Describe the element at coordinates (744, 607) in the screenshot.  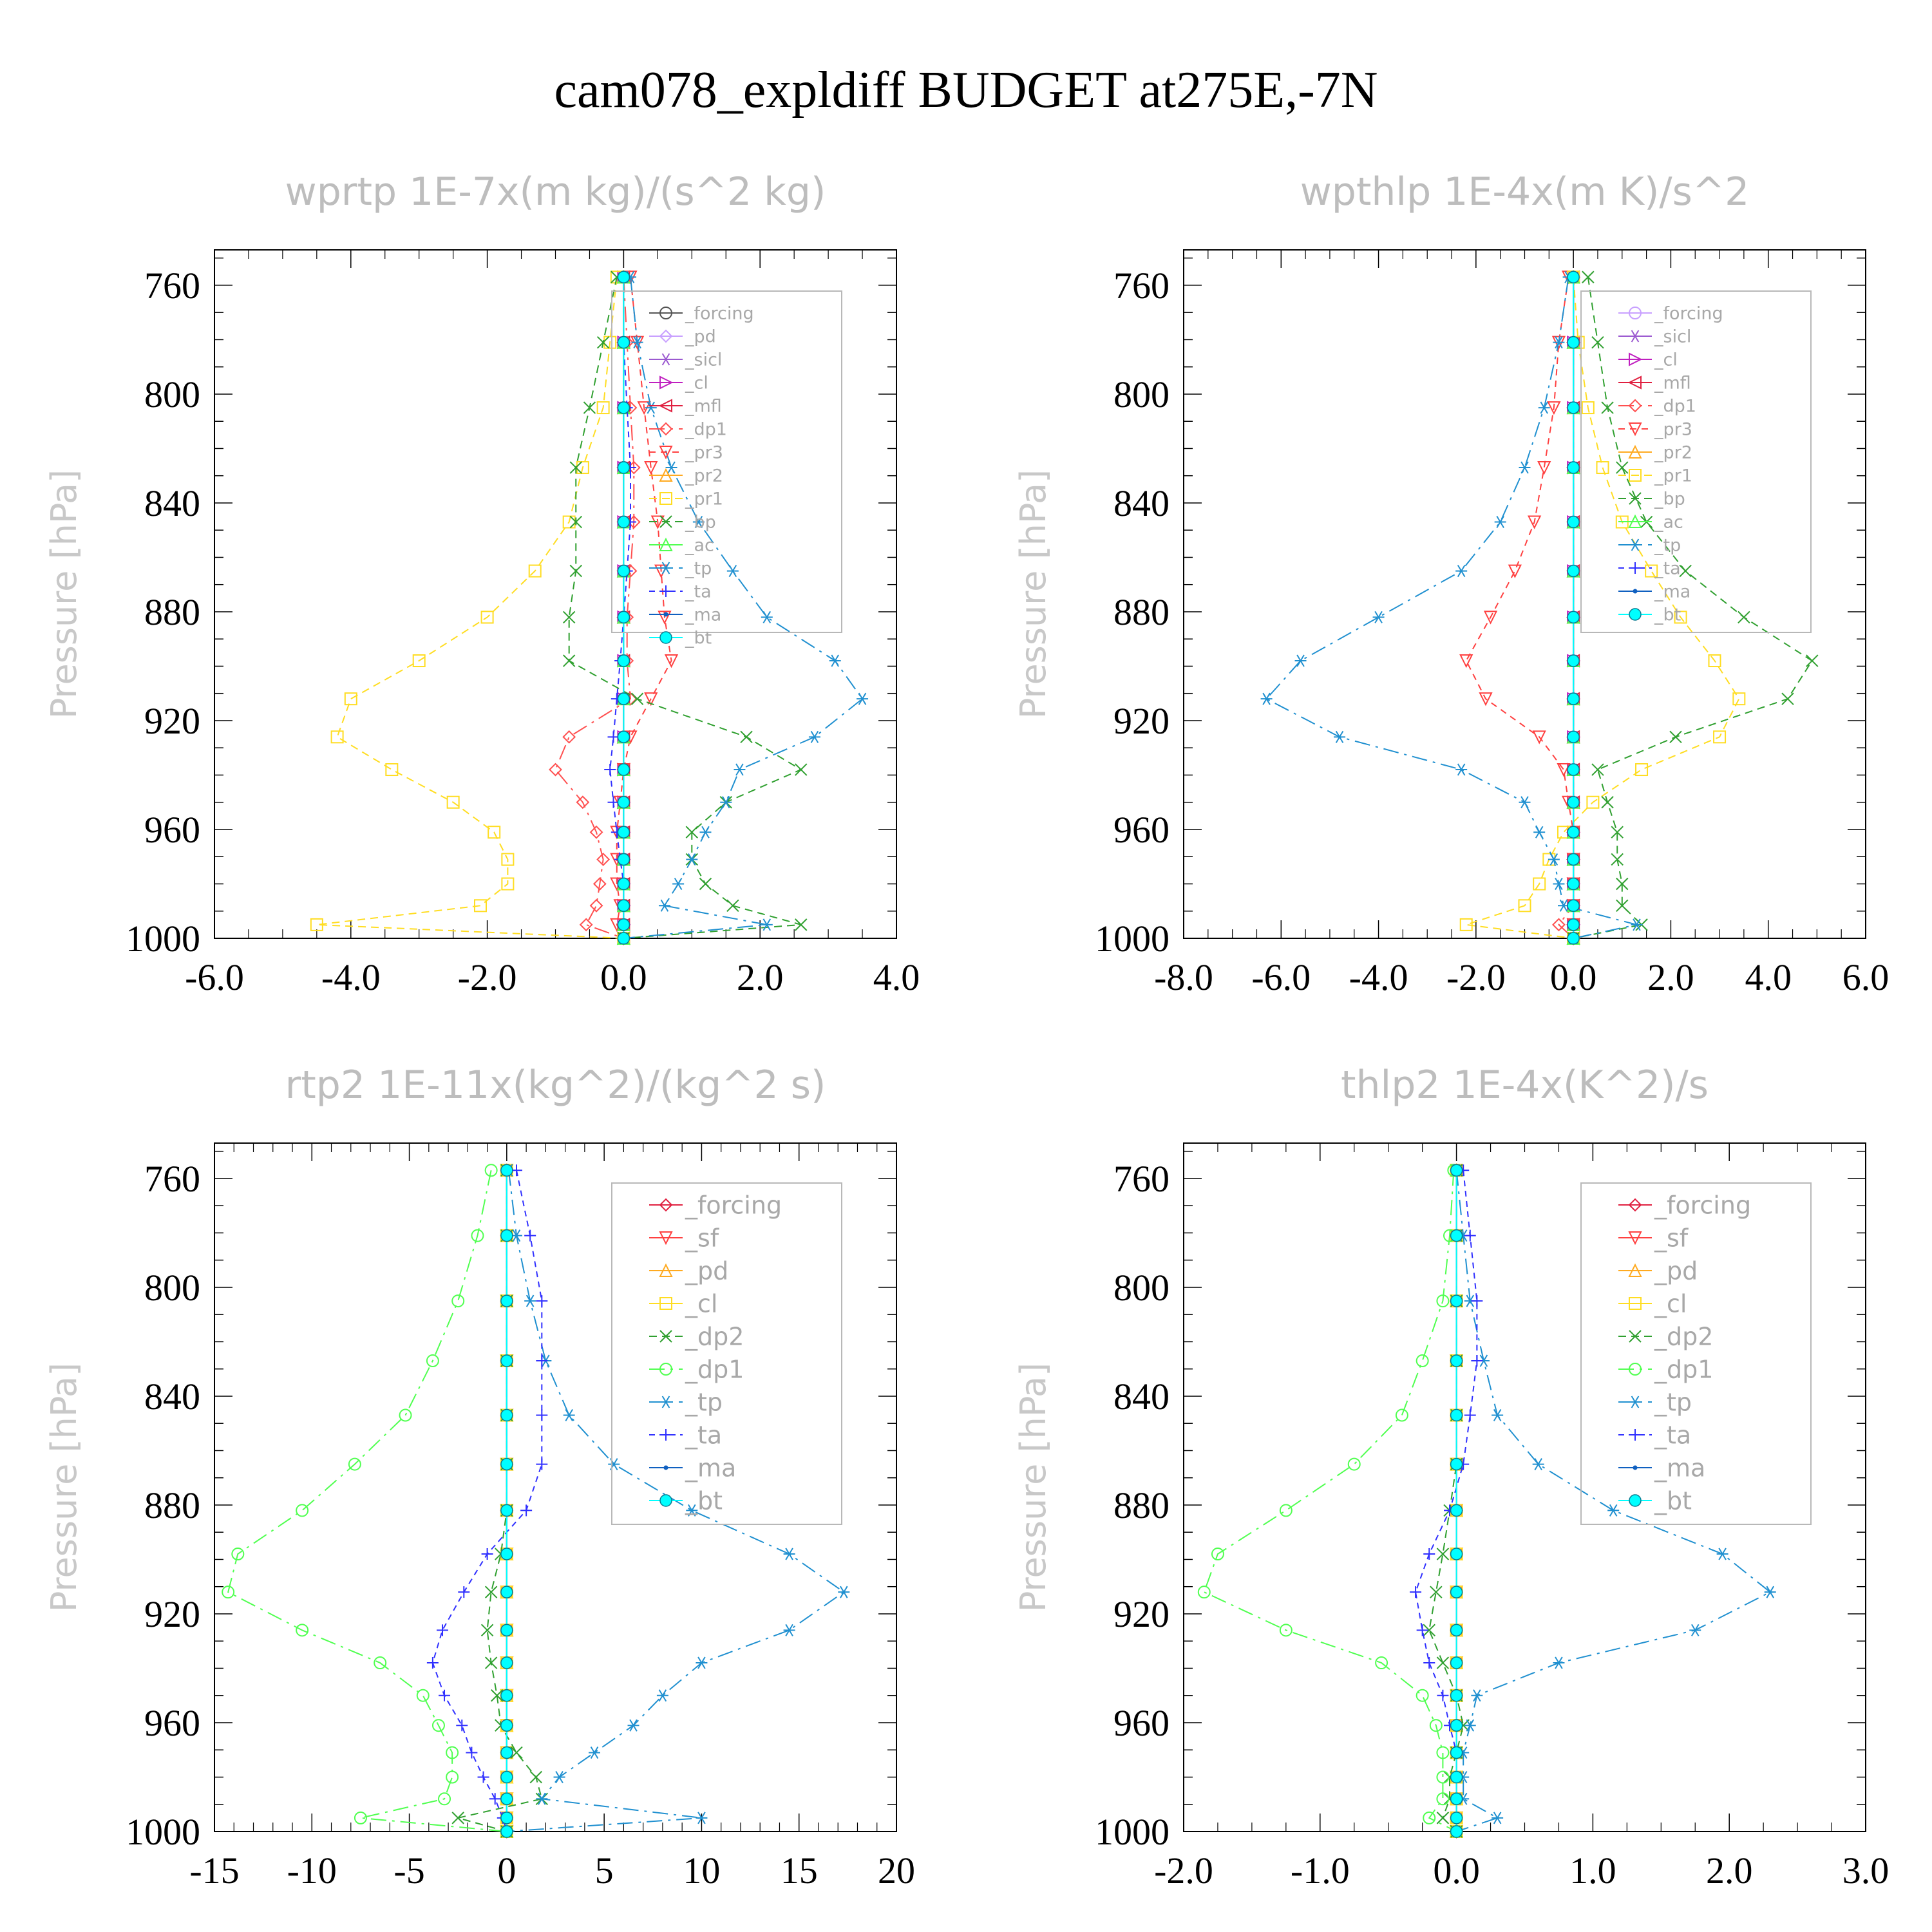
I see `series-tp` at that location.